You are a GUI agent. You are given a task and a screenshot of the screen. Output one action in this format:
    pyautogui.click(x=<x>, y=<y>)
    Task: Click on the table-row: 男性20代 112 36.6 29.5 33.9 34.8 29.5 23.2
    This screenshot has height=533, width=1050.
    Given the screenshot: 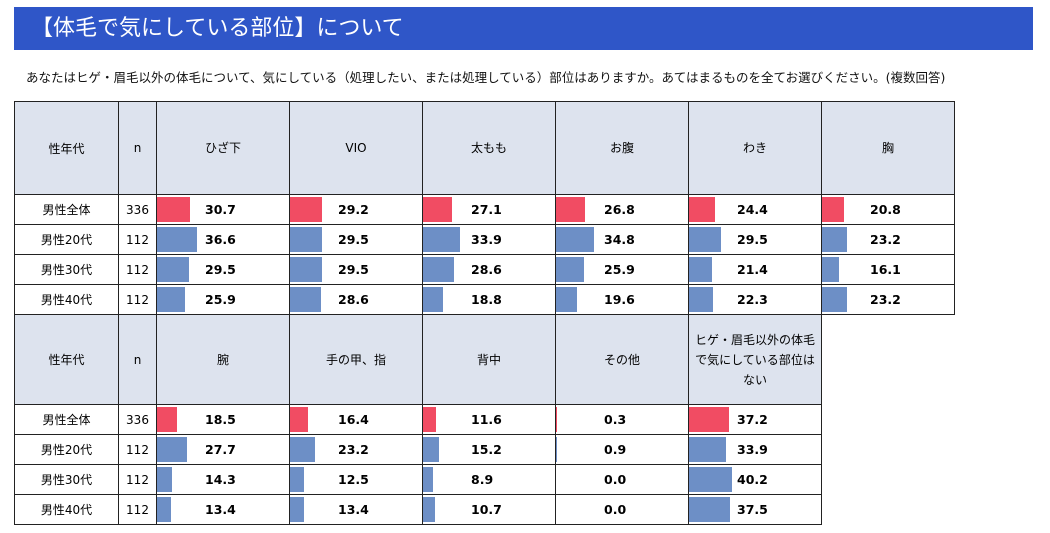 What is the action you would take?
    pyautogui.click(x=484, y=239)
    